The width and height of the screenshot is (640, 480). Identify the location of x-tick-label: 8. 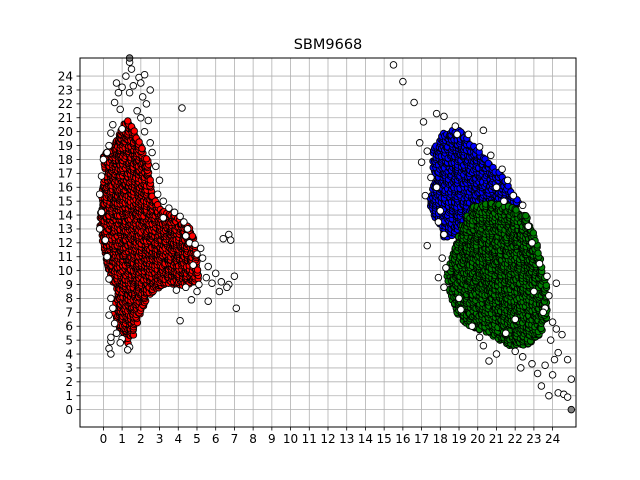
(253, 439).